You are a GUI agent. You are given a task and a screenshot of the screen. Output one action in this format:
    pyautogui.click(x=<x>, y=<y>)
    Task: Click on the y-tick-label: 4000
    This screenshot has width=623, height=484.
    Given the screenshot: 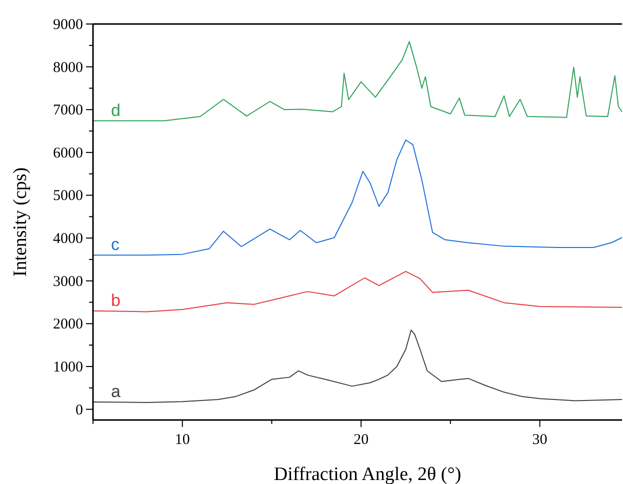 What is the action you would take?
    pyautogui.click(x=68, y=239)
    